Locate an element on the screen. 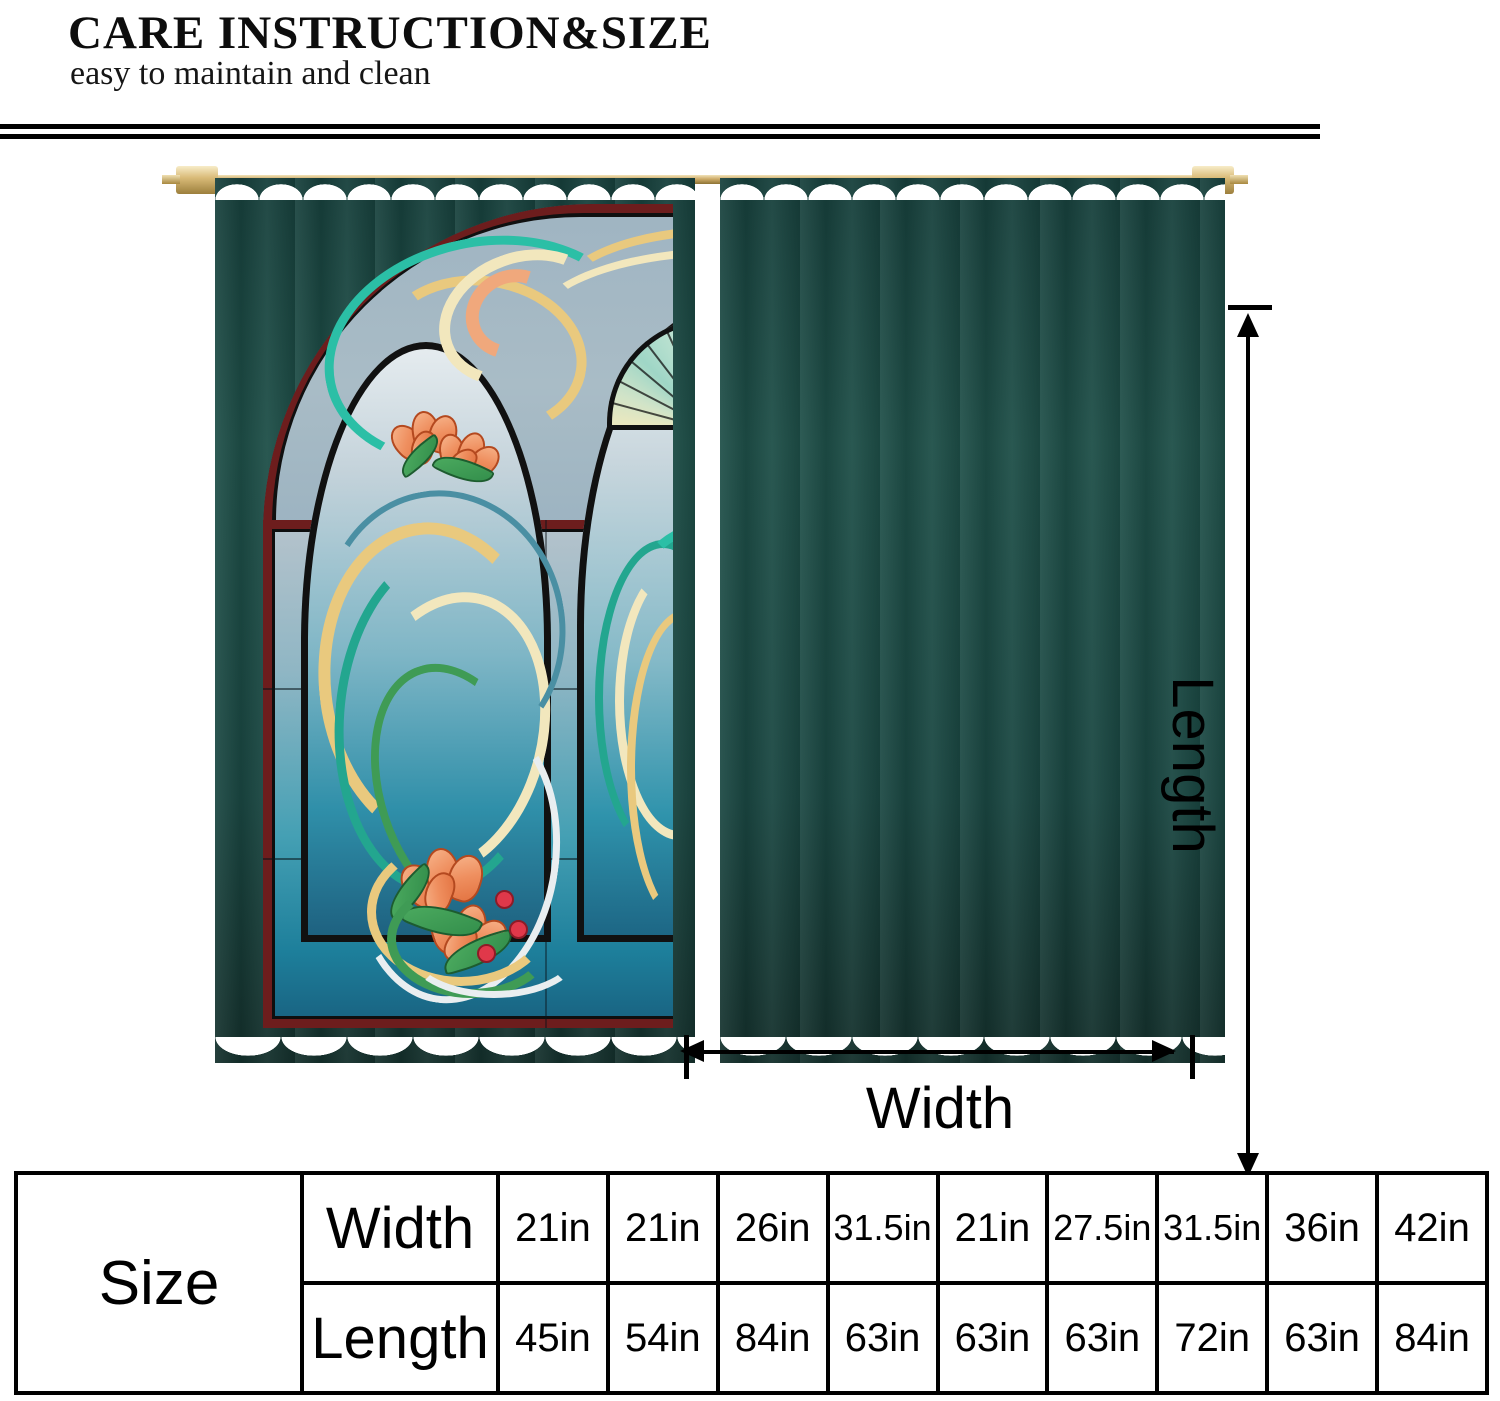 This screenshot has height=1401, width=1500. cell-length-3: 84in is located at coordinates (772, 1338).